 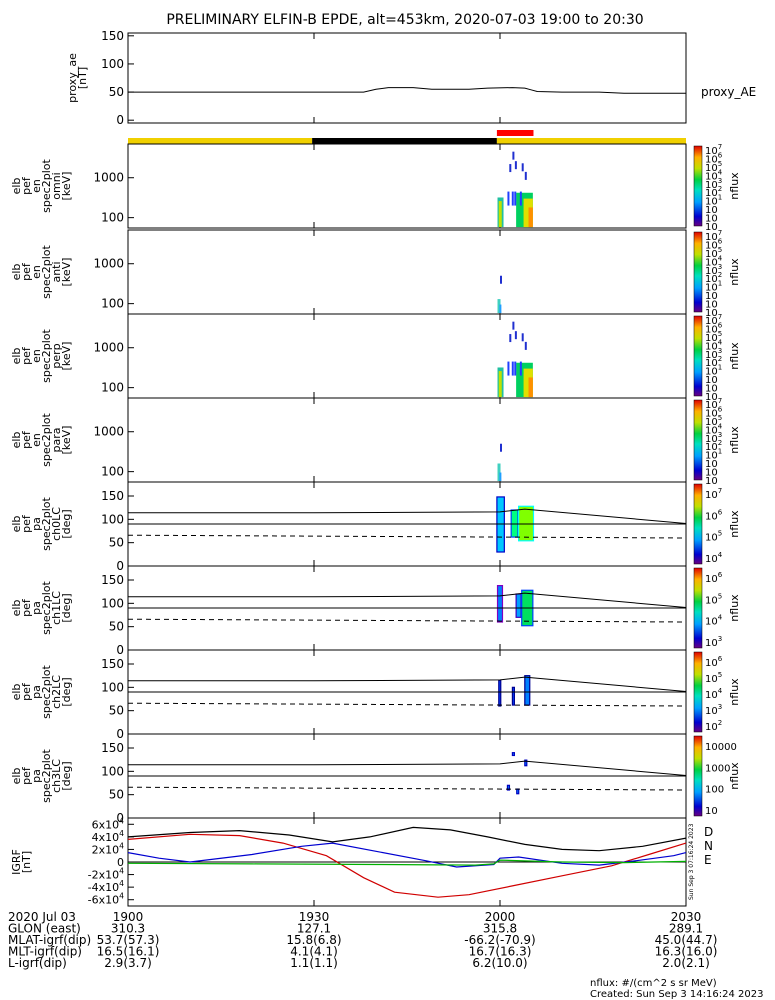 What do you see at coordinates (45, 952) in the screenshot?
I see `ephemeris-row-label: MLT-igrf(dip)` at bounding box center [45, 952].